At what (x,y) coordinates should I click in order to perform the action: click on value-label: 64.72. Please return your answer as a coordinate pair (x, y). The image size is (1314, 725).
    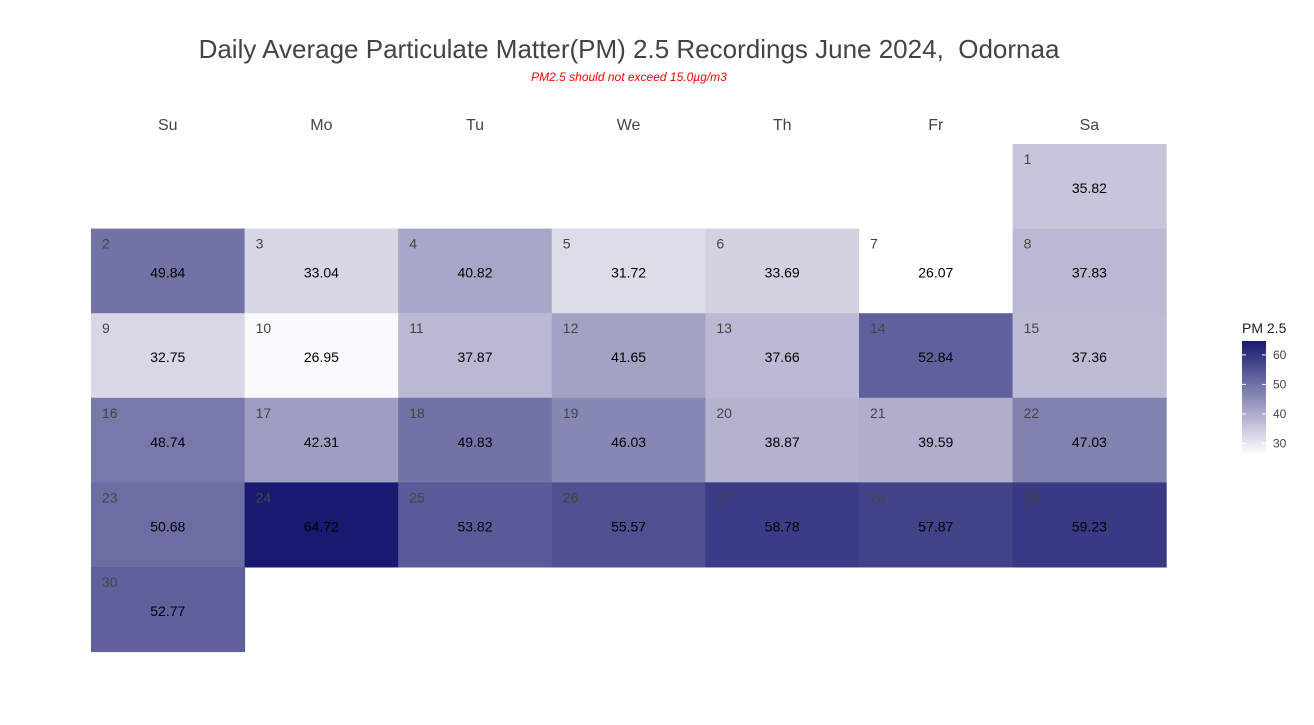
    Looking at the image, I should click on (321, 526).